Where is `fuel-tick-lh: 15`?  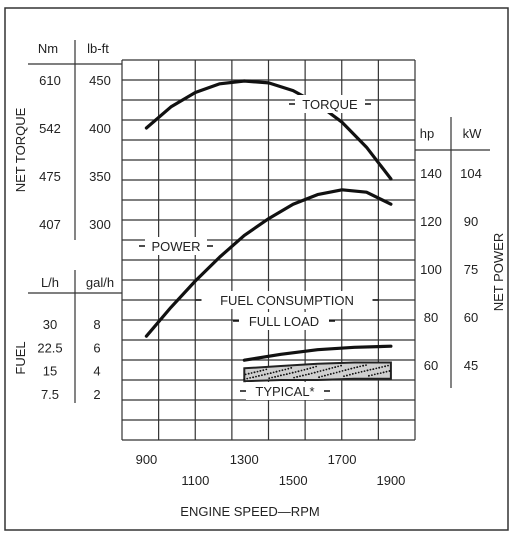 fuel-tick-lh: 15 is located at coordinates (50, 371).